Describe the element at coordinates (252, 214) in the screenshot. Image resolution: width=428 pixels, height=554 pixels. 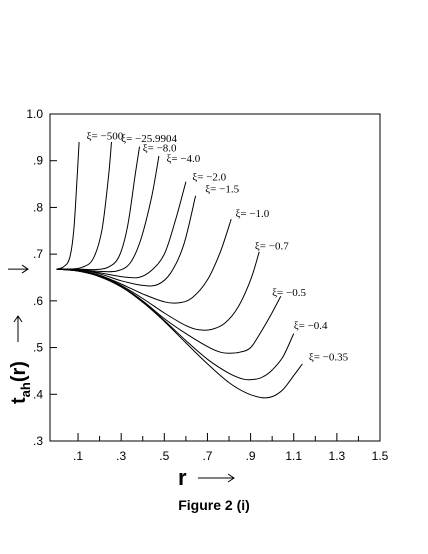
I see `series-label: ξ= −1.0` at that location.